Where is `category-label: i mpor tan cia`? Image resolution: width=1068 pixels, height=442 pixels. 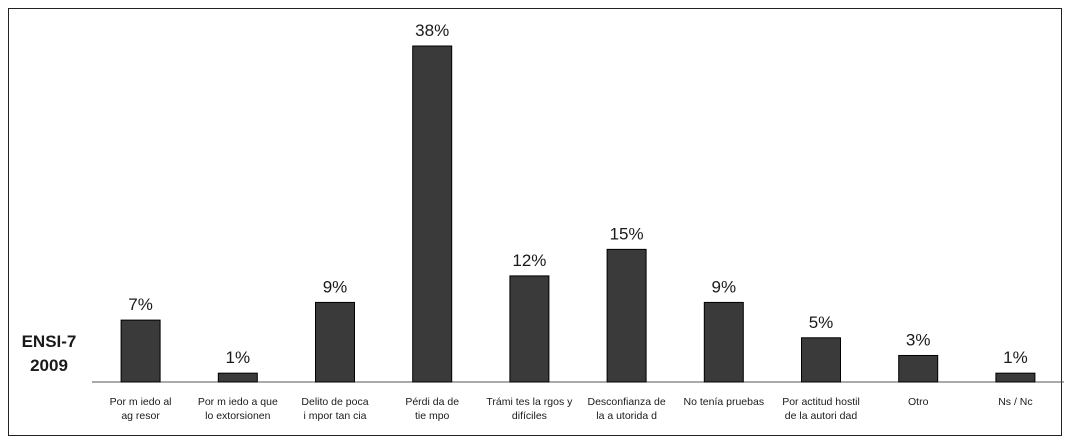
category-label: i mpor tan cia is located at coordinates (334, 416).